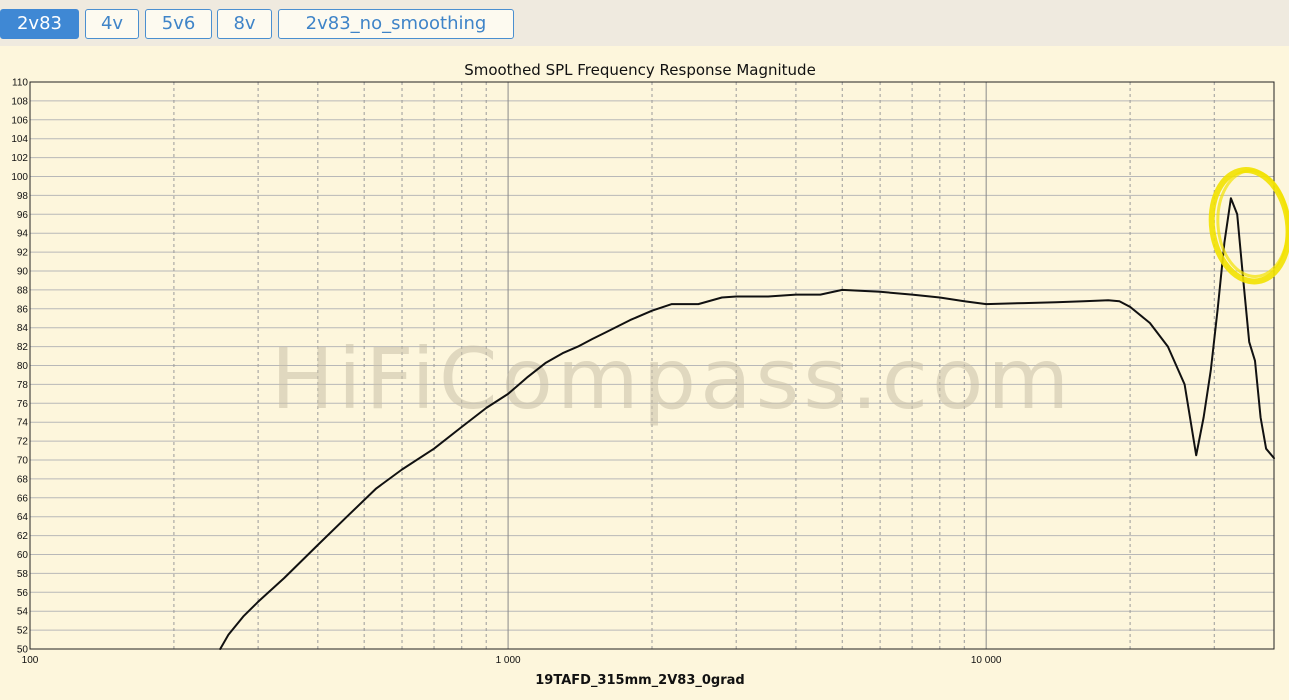 The width and height of the screenshot is (1289, 700). I want to click on y-tick-label: 52, so click(23, 631).